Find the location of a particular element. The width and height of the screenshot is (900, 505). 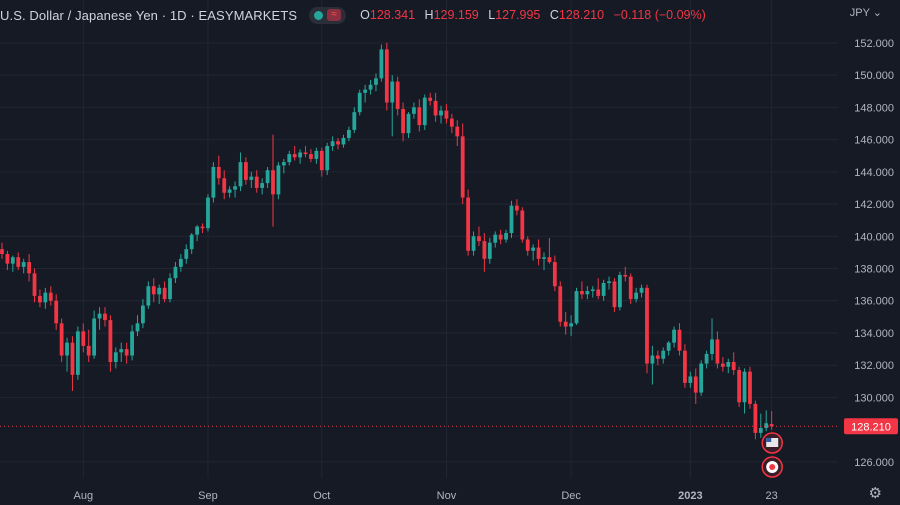

time-tick-label: 2023 is located at coordinates (690, 496).